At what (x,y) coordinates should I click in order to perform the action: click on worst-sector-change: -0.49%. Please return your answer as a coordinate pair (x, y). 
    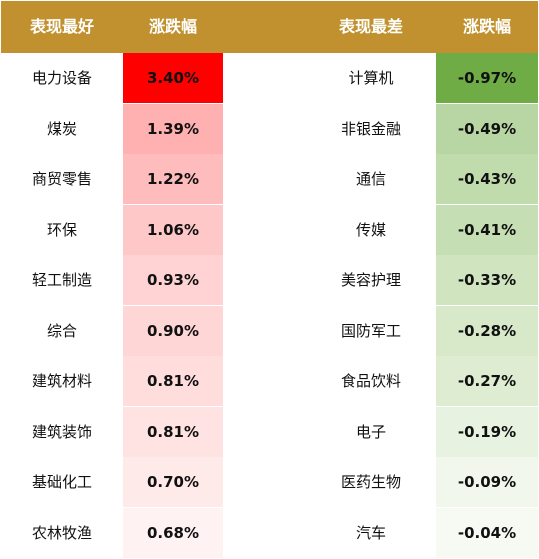
    Looking at the image, I should click on (487, 128).